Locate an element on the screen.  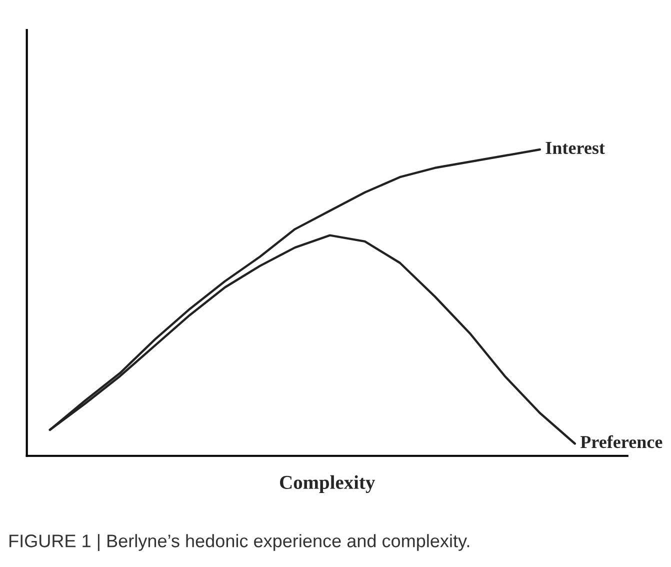
series-label: Preference is located at coordinates (621, 441).